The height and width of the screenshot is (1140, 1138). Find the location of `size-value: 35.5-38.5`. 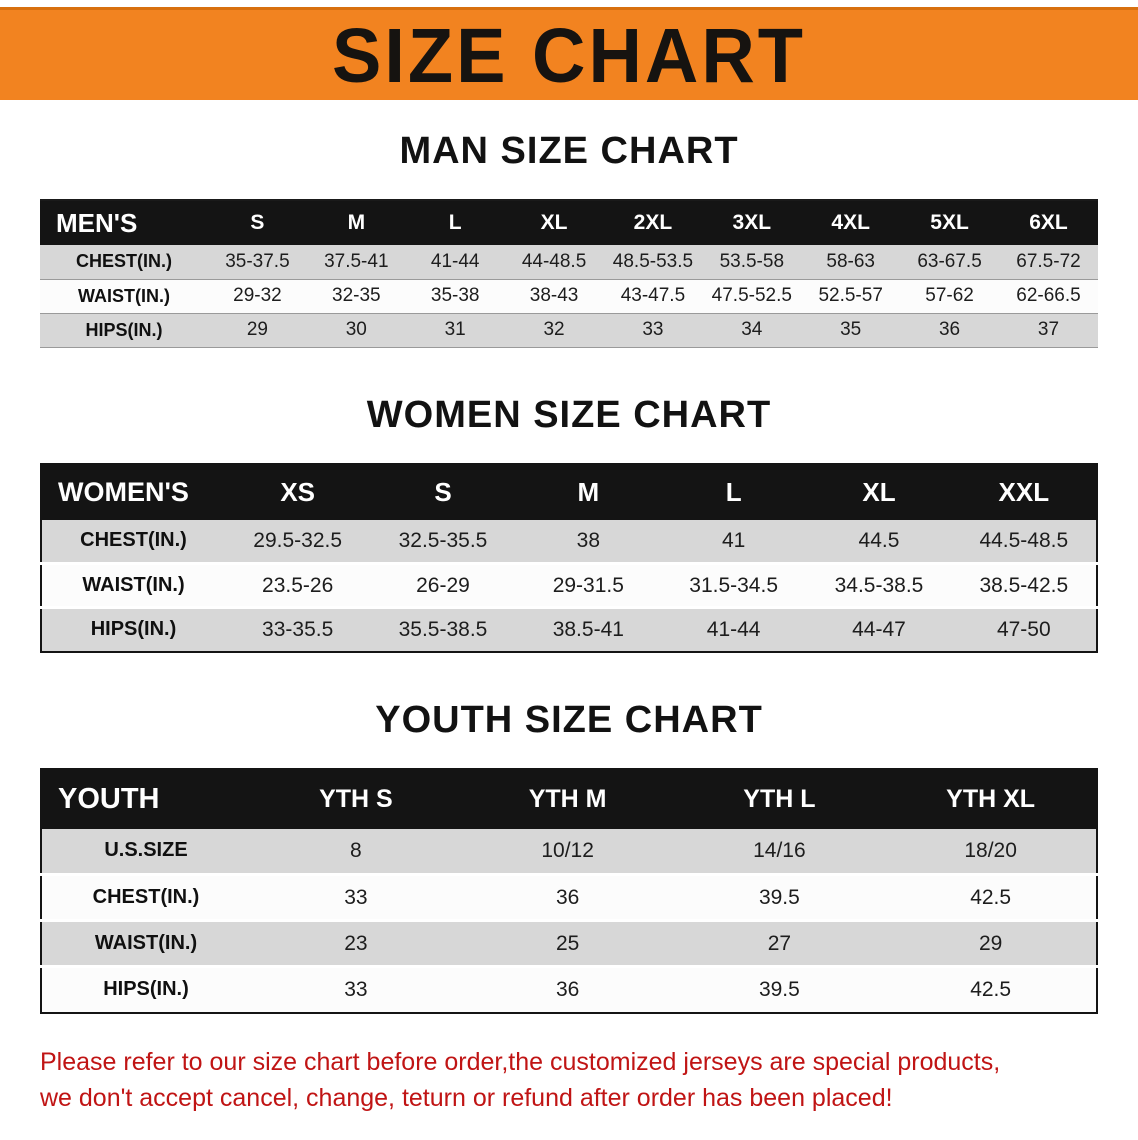

size-value: 35.5-38.5 is located at coordinates (443, 629).